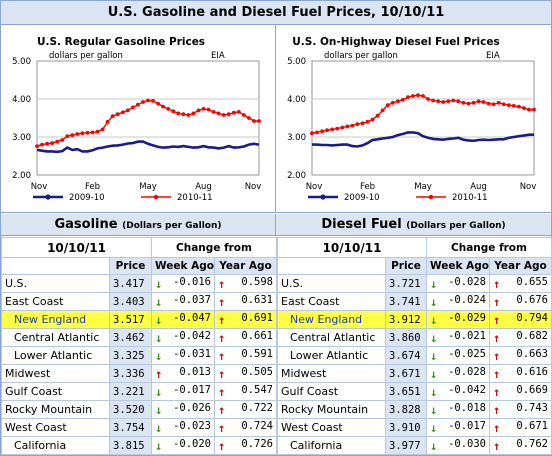 The height and width of the screenshot is (456, 552). I want to click on price-cell: 3.741, so click(406, 301).